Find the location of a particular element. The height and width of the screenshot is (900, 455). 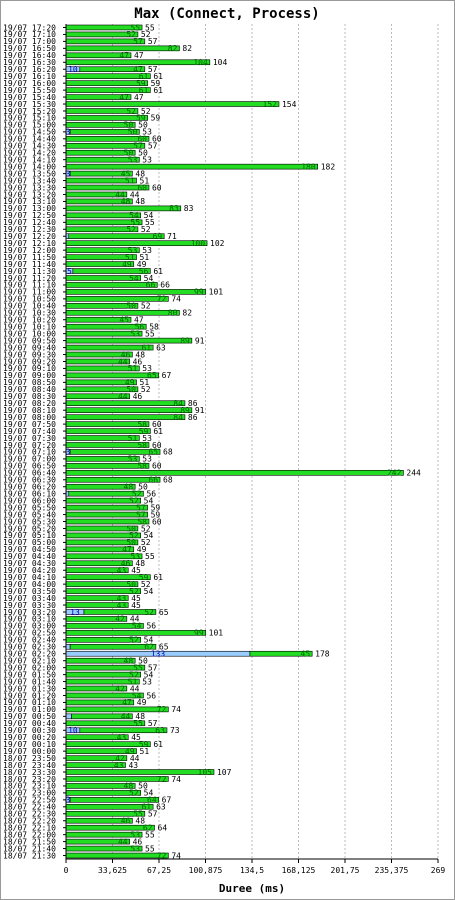

y-tick-label: 18/07 22:00 is located at coordinates (29, 834).